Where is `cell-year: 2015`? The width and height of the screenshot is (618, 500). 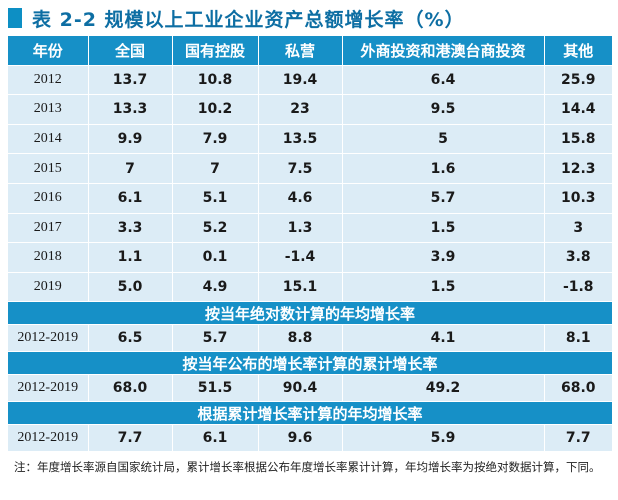
cell-year: 2015 is located at coordinates (48, 168).